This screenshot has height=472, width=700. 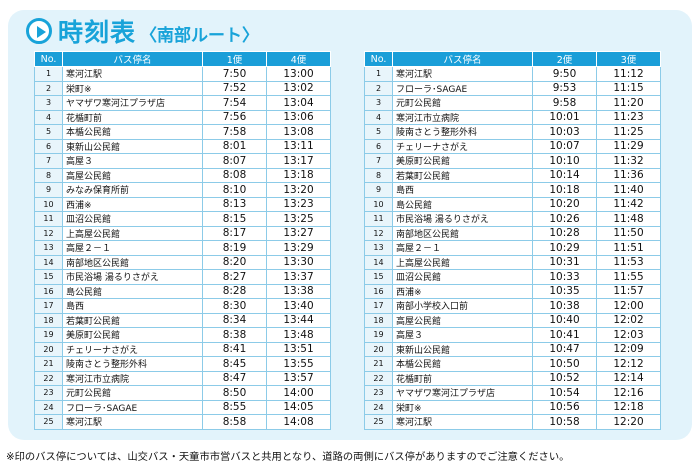 I want to click on departure-time: 10:28, so click(x=564, y=233).